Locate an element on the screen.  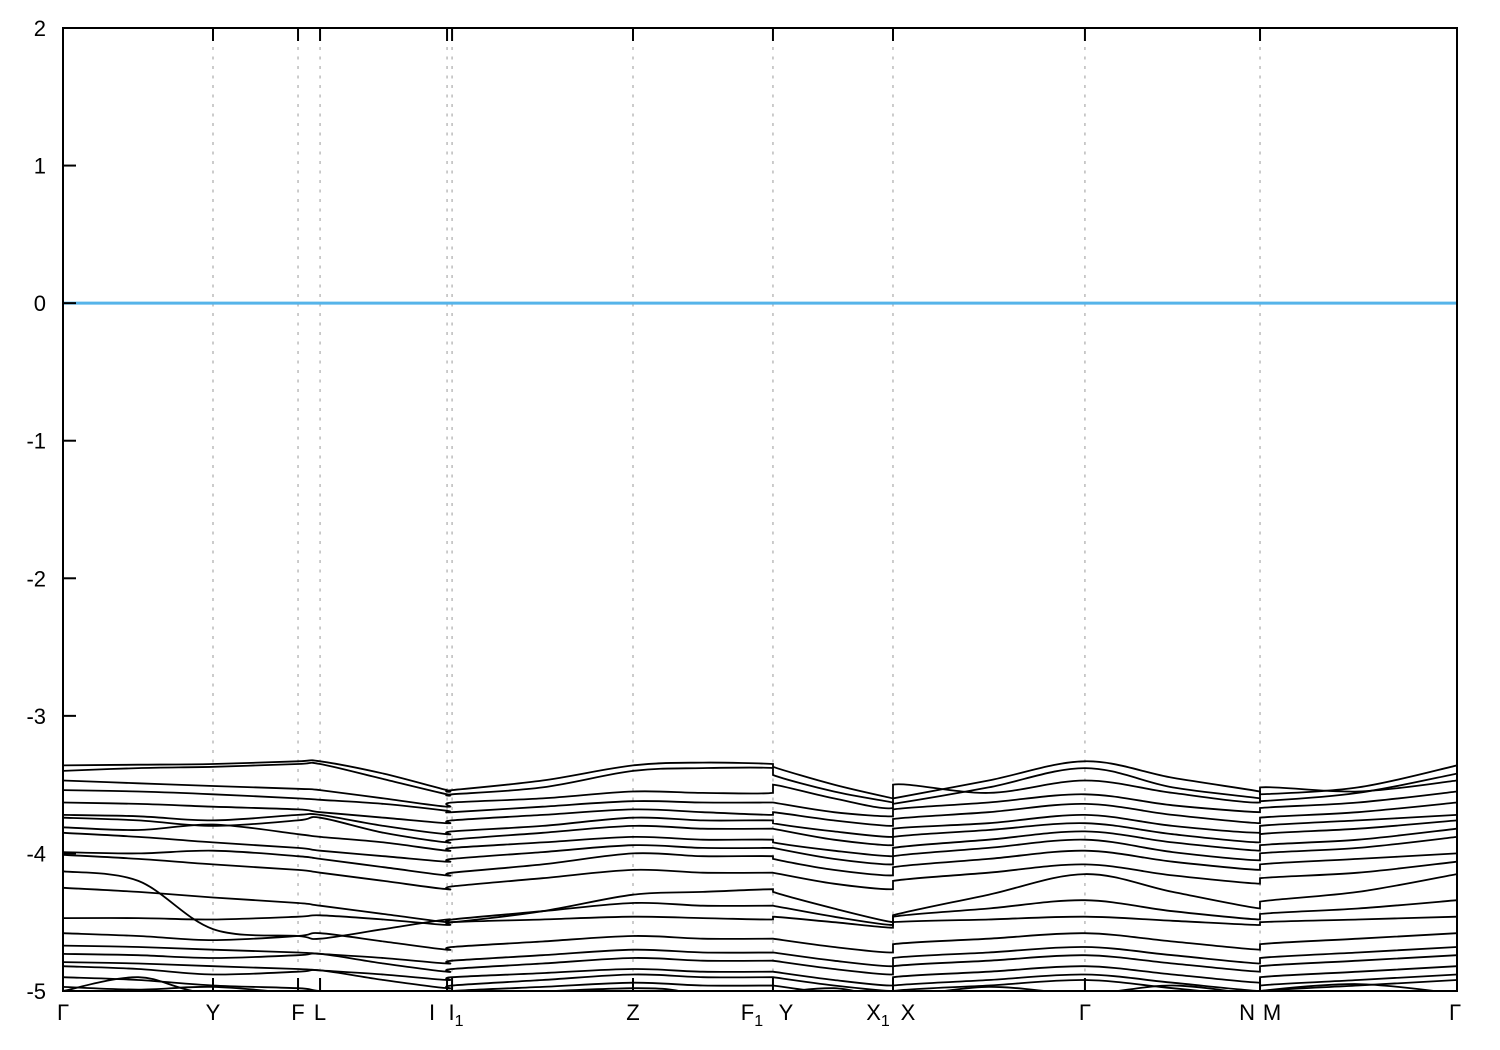
y-tick-label: -2 is located at coordinates (36, 578).